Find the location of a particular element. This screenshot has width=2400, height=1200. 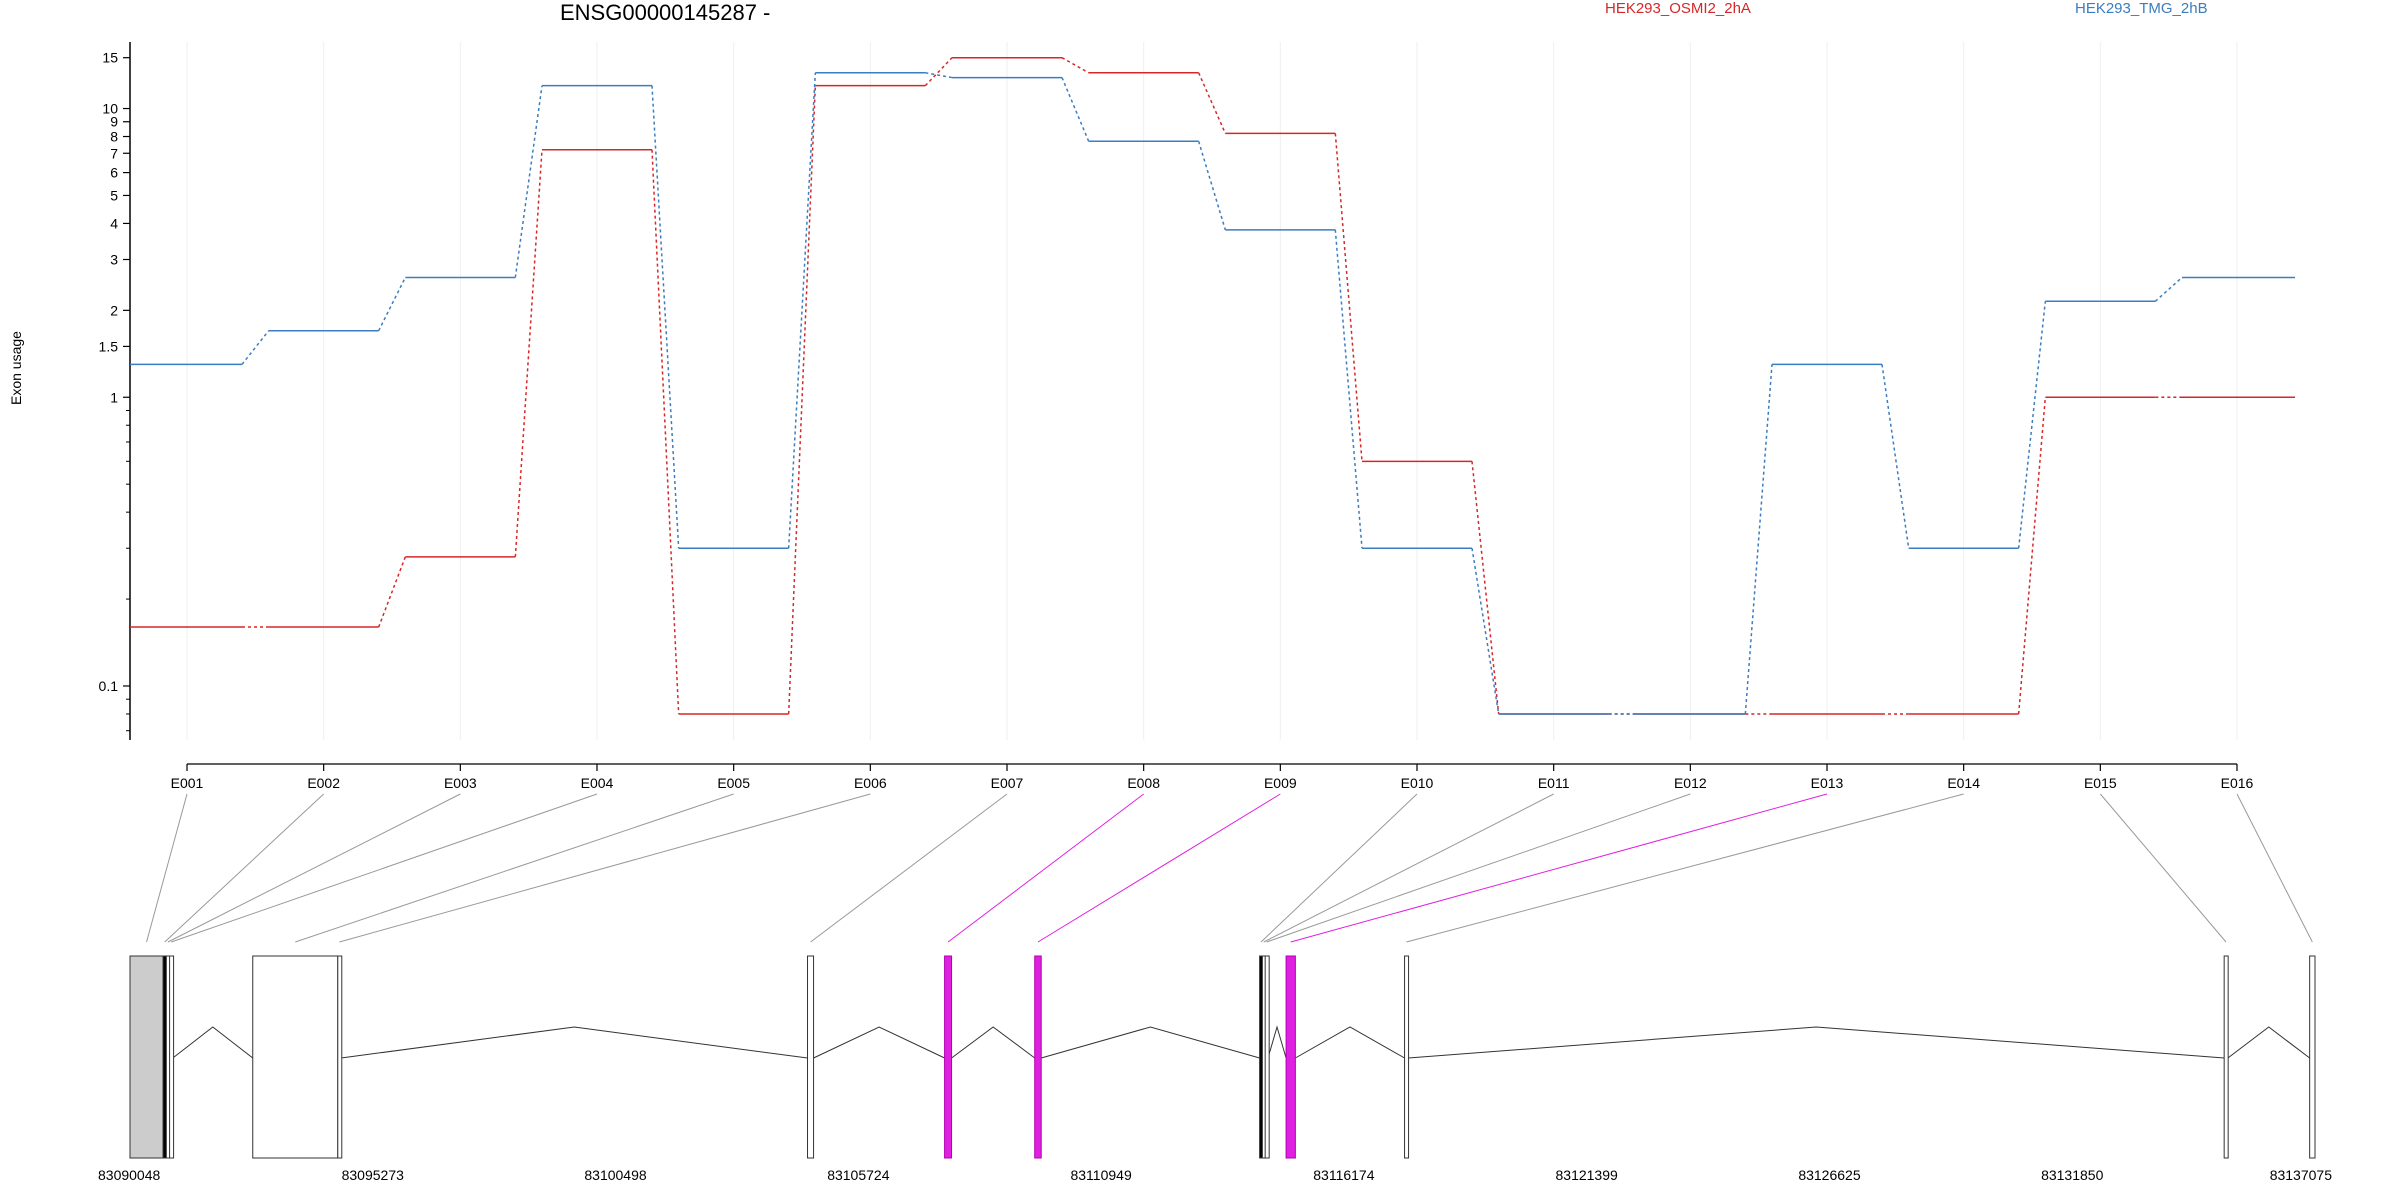

genomic-coordinate-label: 83090048 is located at coordinates (129, 1175).